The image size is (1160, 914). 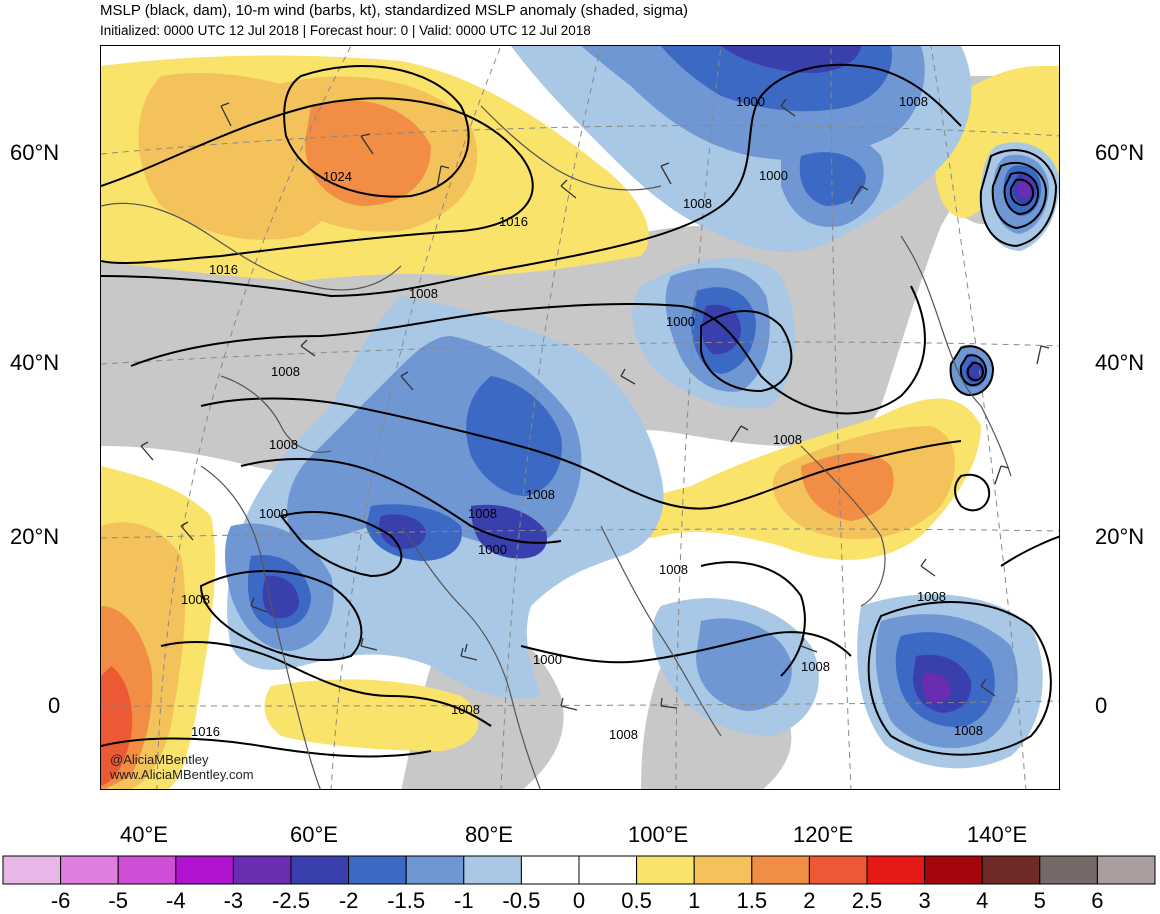 What do you see at coordinates (823, 834) in the screenshot?
I see `lon-label: 120°E` at bounding box center [823, 834].